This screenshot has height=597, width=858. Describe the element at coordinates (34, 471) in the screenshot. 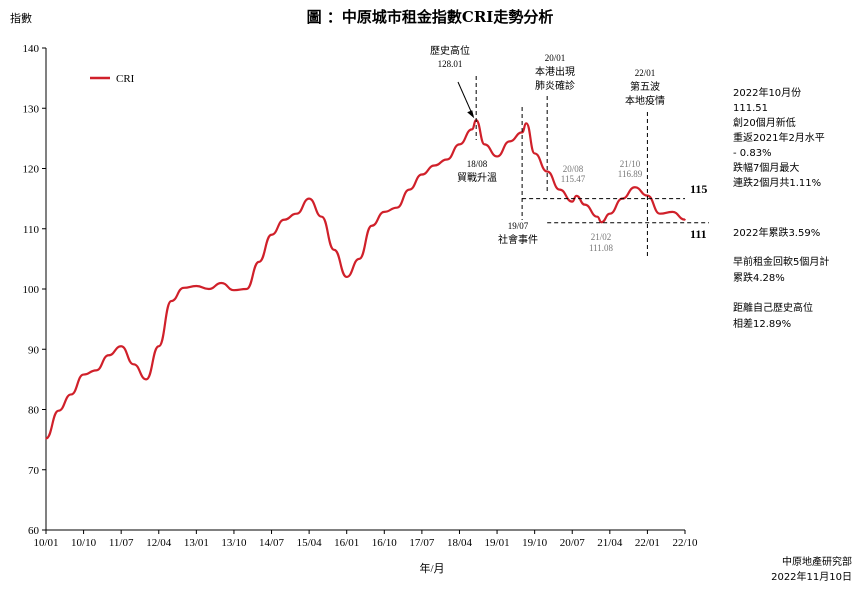

I see `y-tick-label: 70` at that location.